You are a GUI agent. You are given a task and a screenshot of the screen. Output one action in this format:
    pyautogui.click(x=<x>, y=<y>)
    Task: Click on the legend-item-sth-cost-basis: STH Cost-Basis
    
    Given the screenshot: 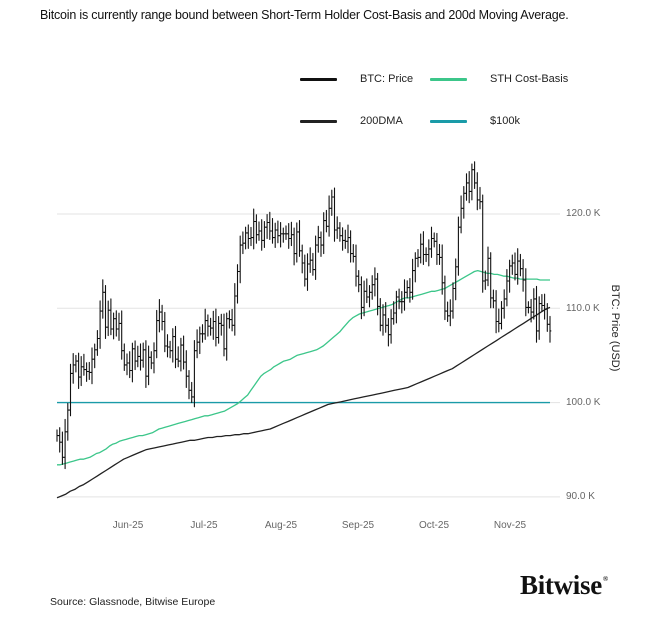 What is the action you would take?
    pyautogui.click(x=499, y=79)
    